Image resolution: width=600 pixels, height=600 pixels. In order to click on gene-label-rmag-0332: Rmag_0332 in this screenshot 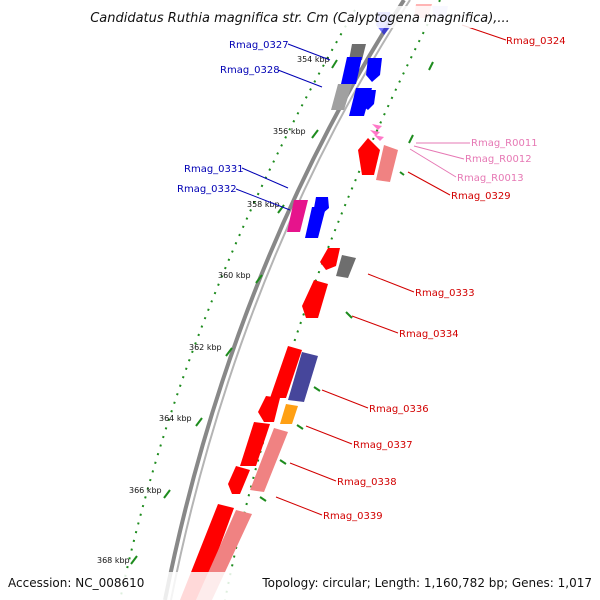, I will do `click(207, 189)`.